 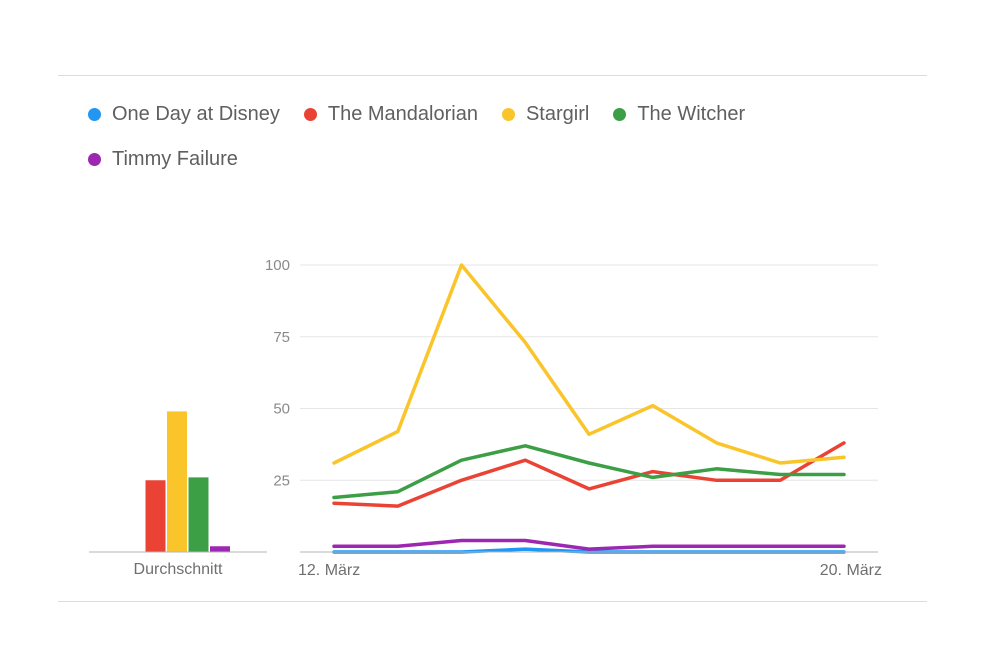 What do you see at coordinates (155, 516) in the screenshot?
I see `average-bar-the-mandalorian` at bounding box center [155, 516].